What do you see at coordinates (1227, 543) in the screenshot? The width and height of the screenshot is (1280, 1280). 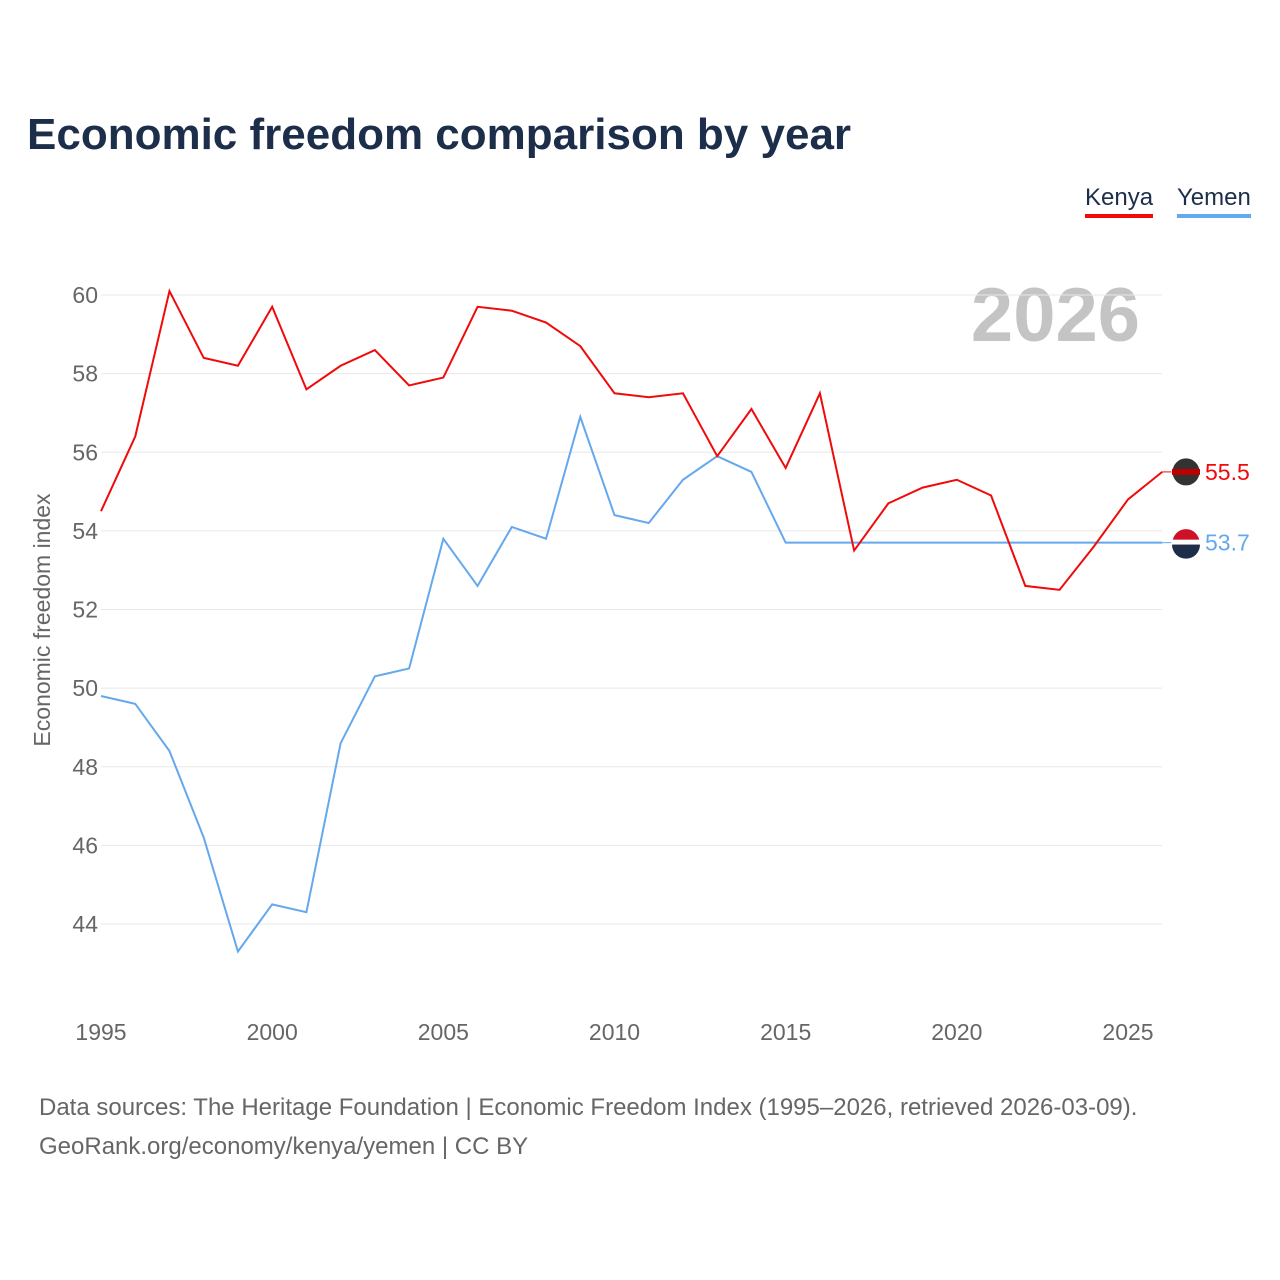 I see `end-value-label-yemen: 53.7` at bounding box center [1227, 543].